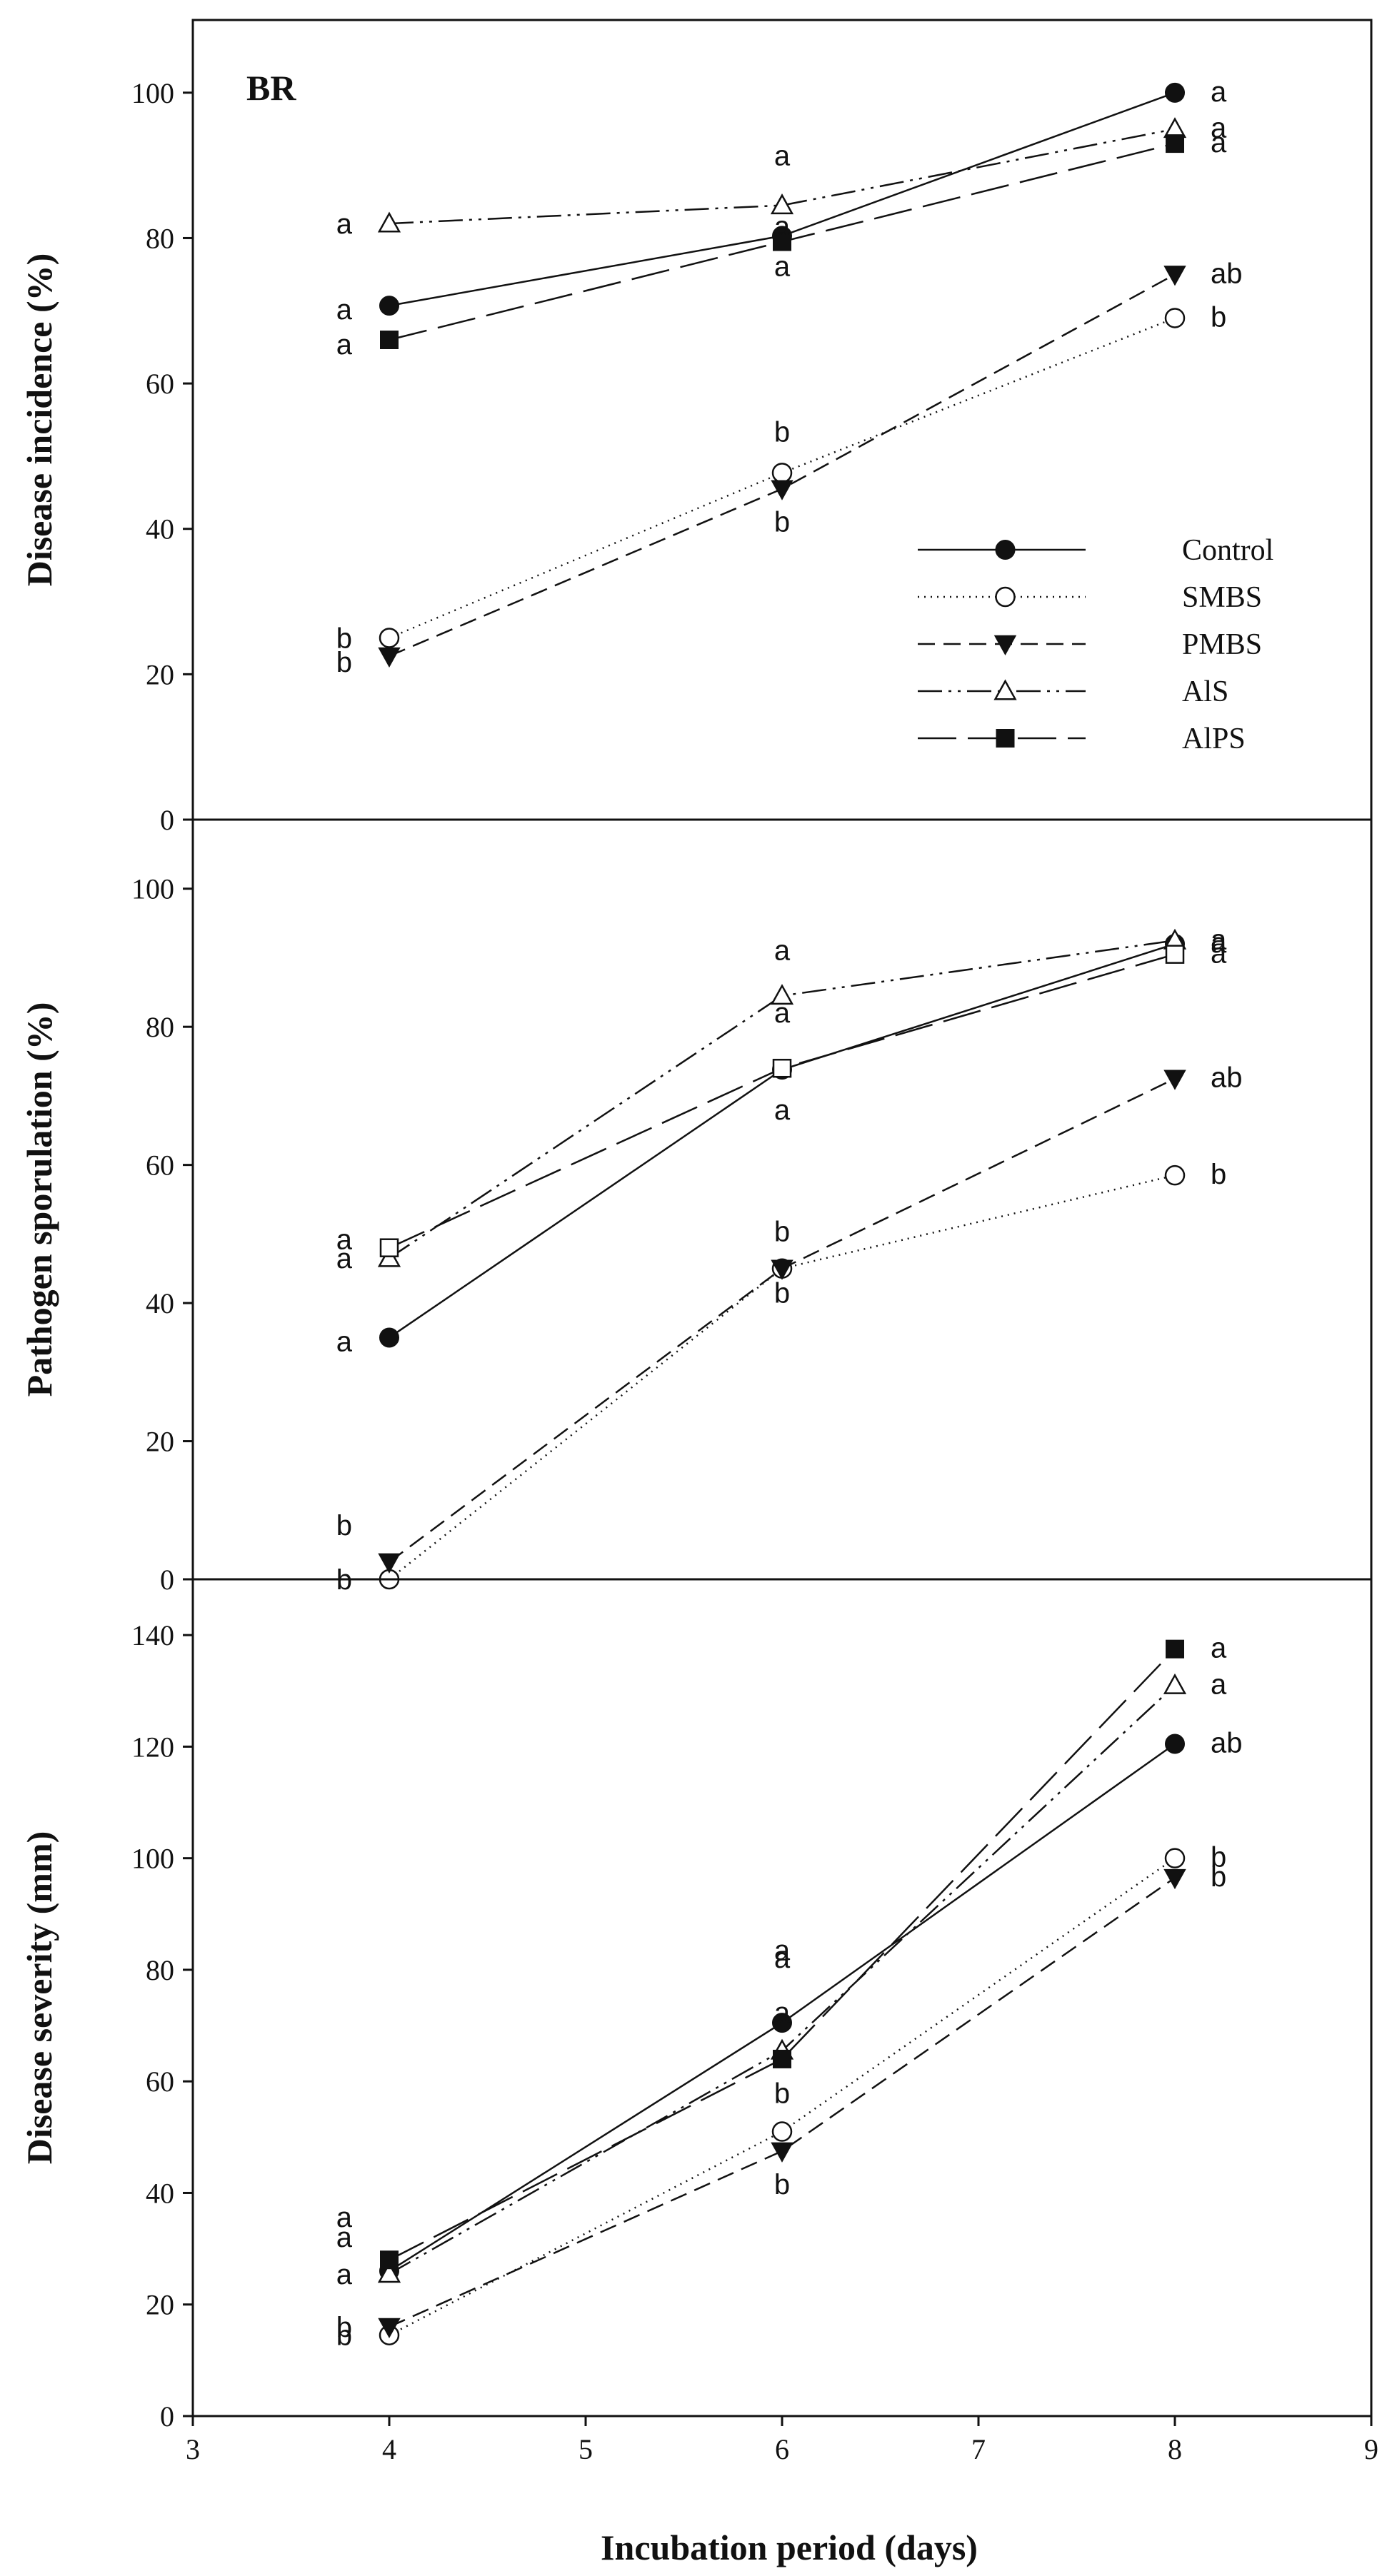 The image size is (1397, 2576). Describe the element at coordinates (345, 2217) in the screenshot. I see `significance-letter-AlPS-x4: a` at that location.